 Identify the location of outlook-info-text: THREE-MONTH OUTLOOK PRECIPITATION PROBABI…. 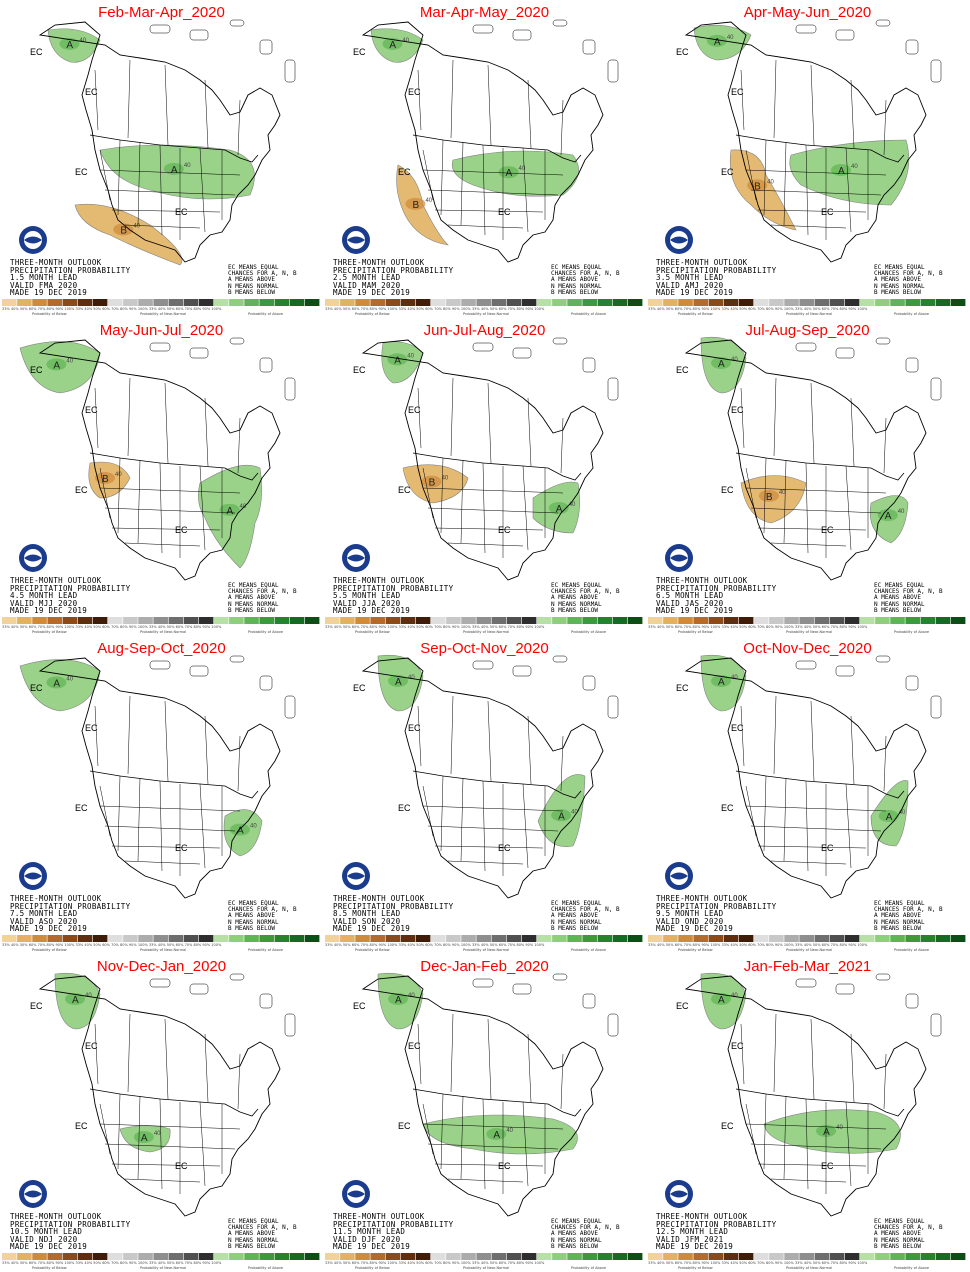
(393, 278).